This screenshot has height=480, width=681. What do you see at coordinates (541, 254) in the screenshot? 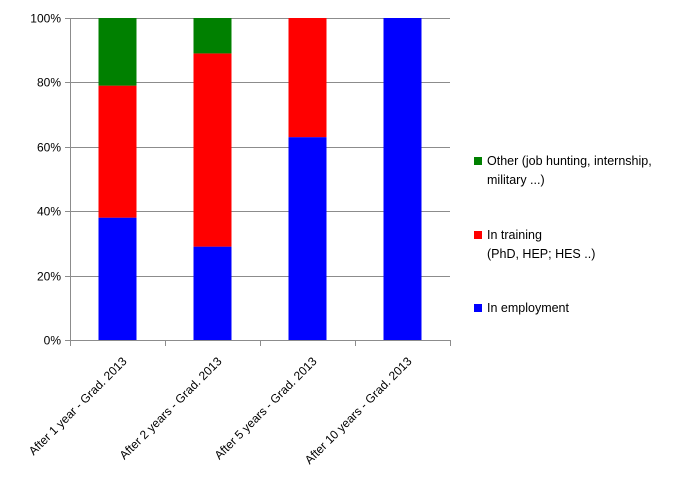
I see `legend-label-training-line2: (PhD, HEP; HES ..)` at bounding box center [541, 254].